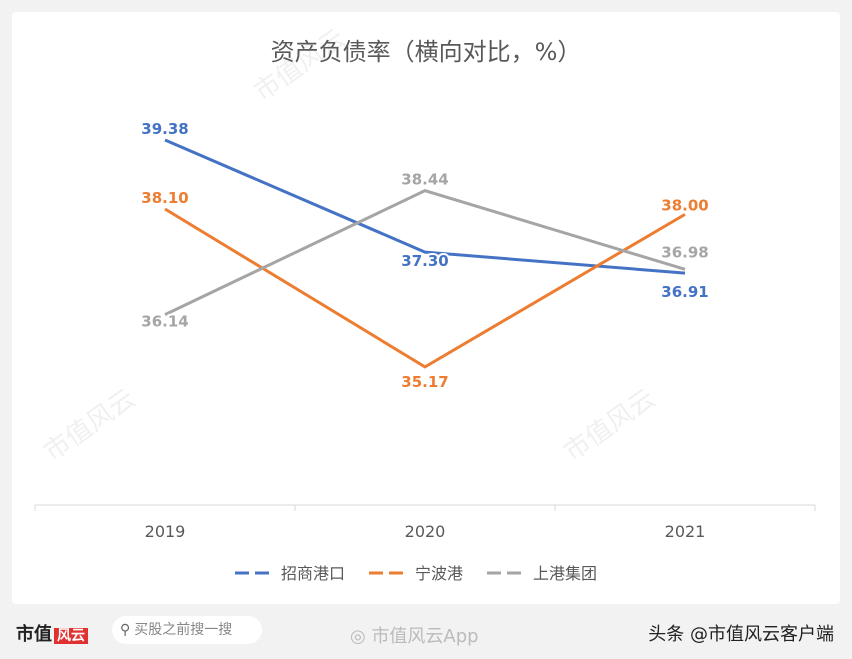 The width and height of the screenshot is (852, 659). I want to click on series-line, so click(425, 252).